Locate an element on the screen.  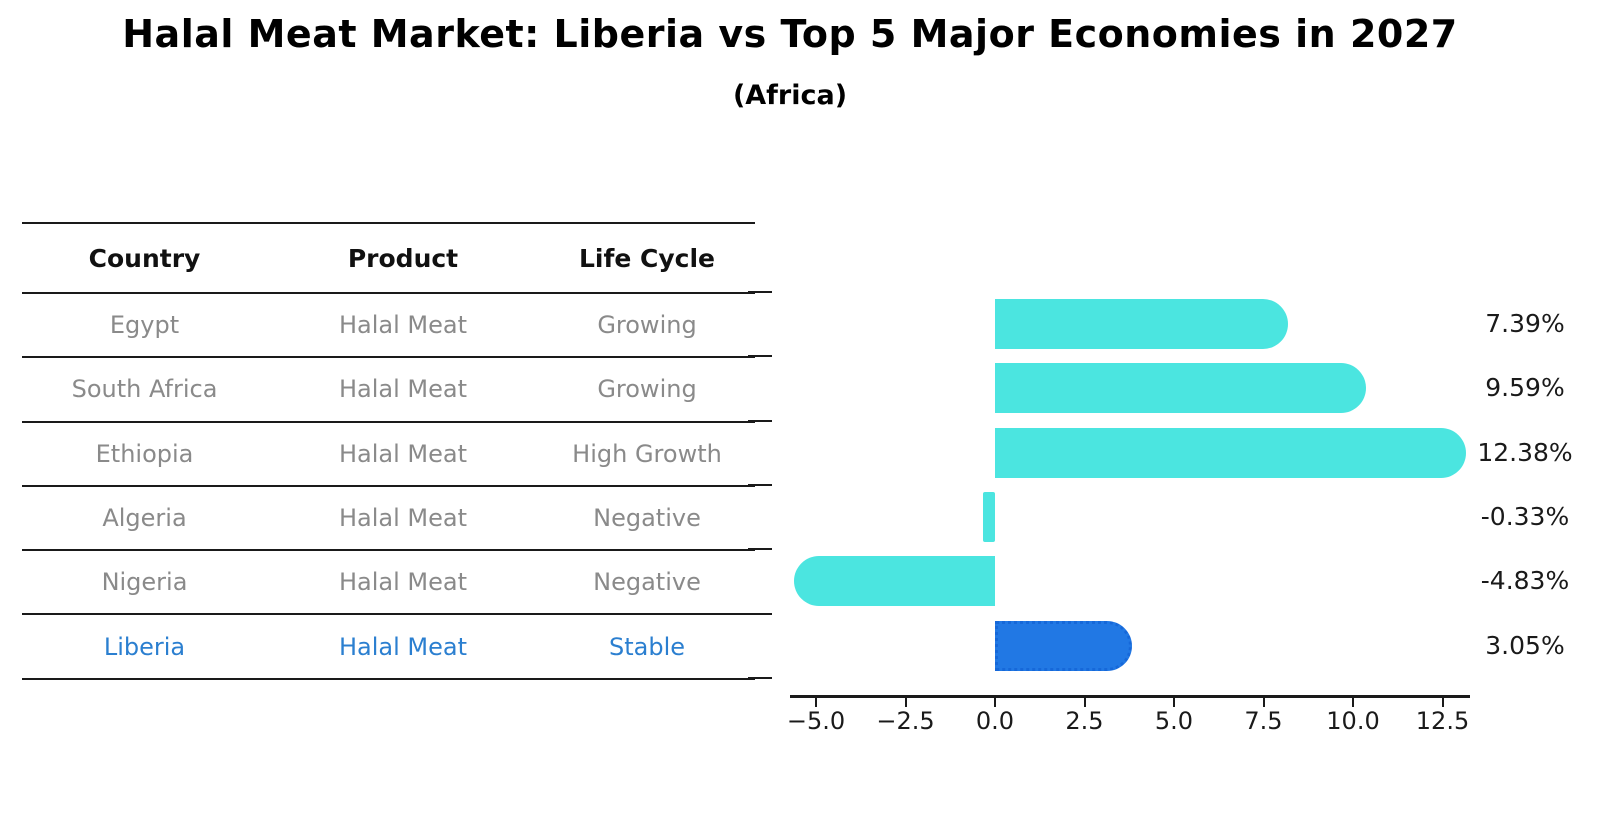
value-label-egypt: 7.39% is located at coordinates (1525, 324).